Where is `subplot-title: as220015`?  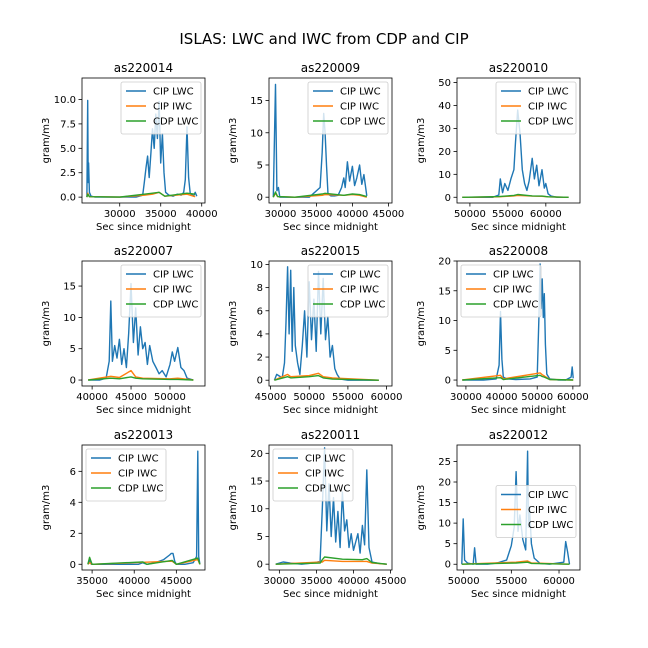
subplot-title: as220015 is located at coordinates (330, 251).